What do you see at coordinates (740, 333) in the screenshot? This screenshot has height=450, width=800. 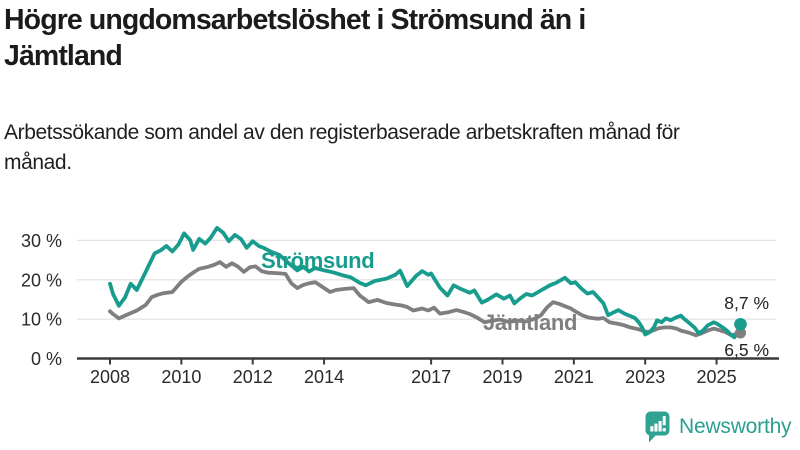 I see `end-dot-jamtland` at bounding box center [740, 333].